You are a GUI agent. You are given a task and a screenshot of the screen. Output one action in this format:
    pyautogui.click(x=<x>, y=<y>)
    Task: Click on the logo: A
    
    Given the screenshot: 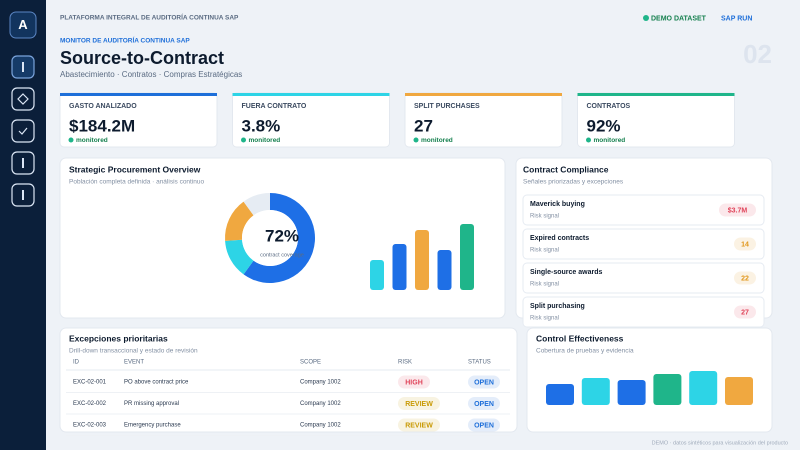 What is the action you would take?
    pyautogui.click(x=23, y=24)
    